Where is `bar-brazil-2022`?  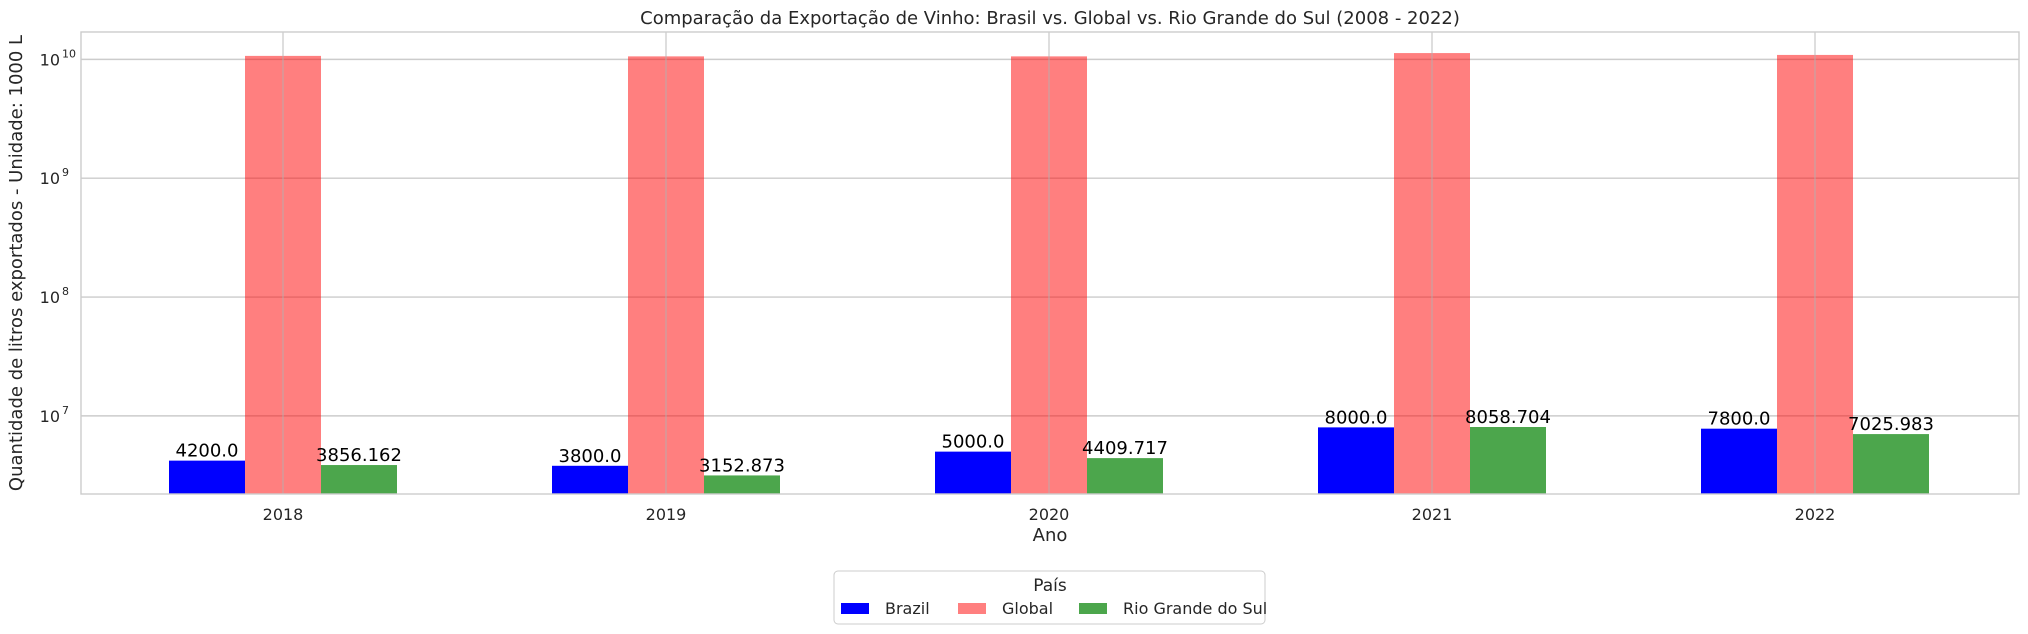
bar-brazil-2022 is located at coordinates (1739, 461).